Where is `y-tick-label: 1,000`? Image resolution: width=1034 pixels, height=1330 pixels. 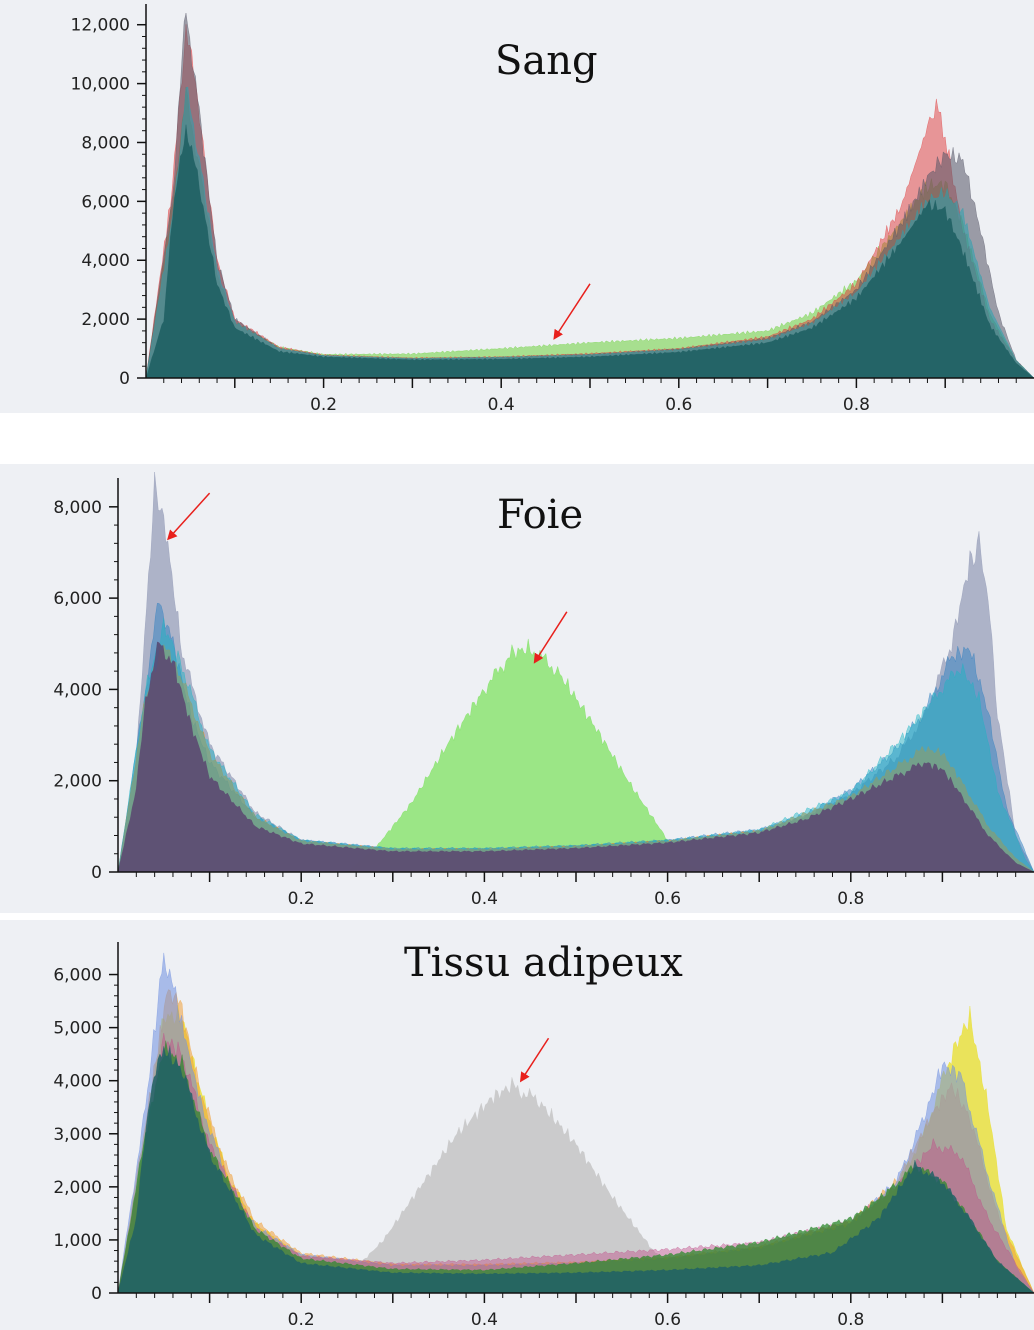
y-tick-label: 1,000 is located at coordinates (77, 1241).